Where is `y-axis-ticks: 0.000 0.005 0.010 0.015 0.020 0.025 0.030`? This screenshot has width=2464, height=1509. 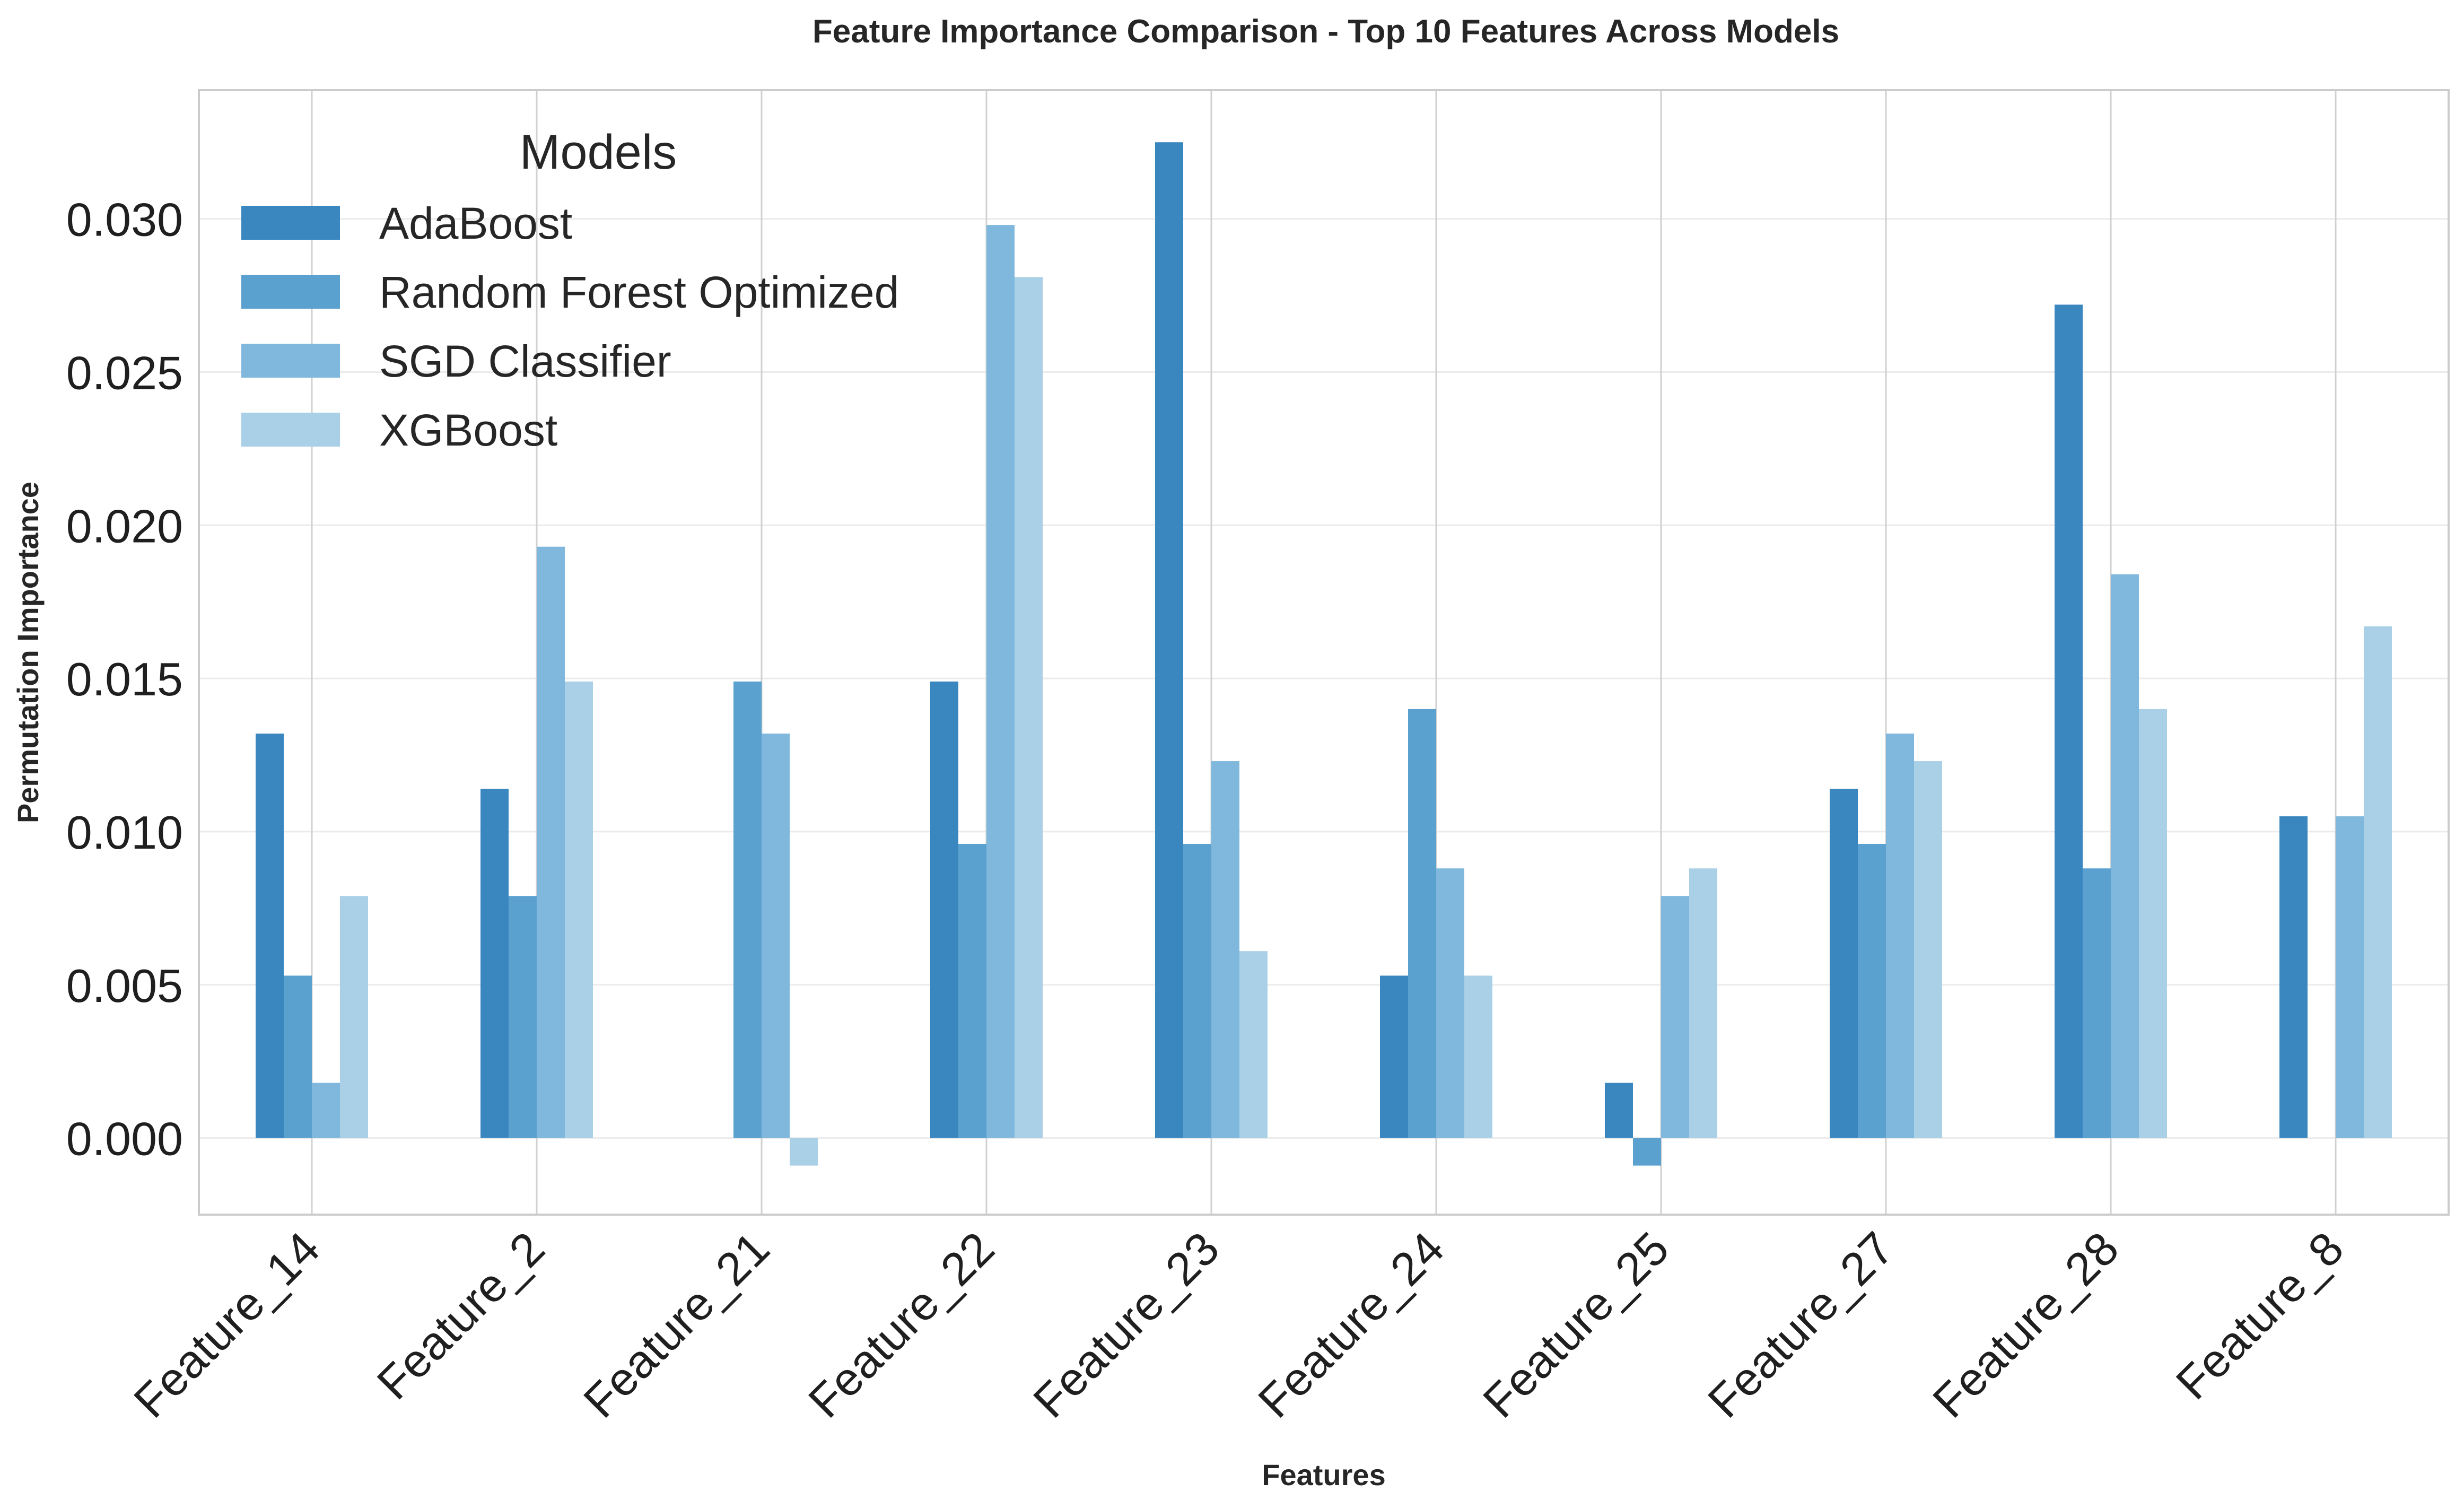 y-axis-ticks: 0.000 0.005 0.010 0.015 0.020 0.025 0.030 is located at coordinates (124, 679).